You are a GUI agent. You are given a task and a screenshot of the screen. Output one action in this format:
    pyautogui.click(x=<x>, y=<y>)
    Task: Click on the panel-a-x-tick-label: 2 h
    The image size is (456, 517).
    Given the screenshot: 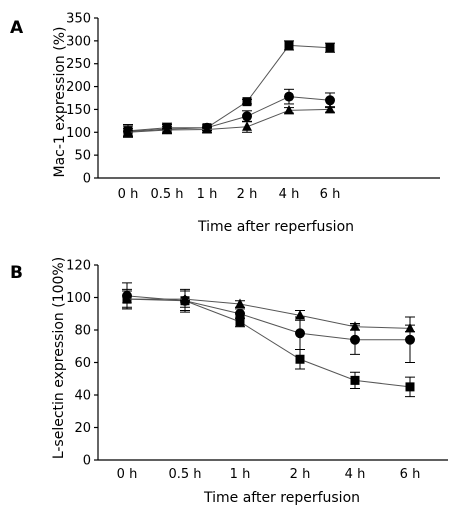 What is the action you would take?
    pyautogui.click(x=247, y=194)
    